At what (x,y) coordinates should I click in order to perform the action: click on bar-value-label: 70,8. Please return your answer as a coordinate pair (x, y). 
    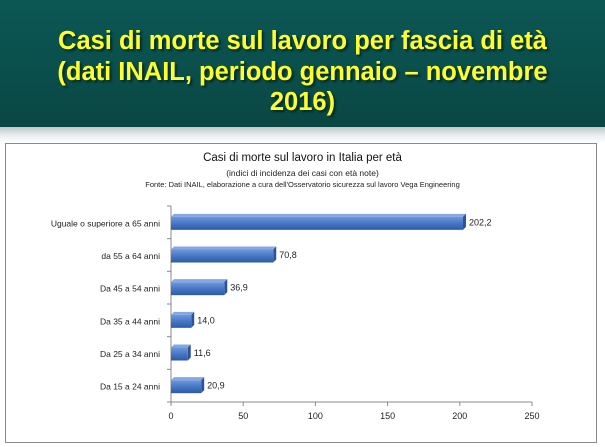
    Looking at the image, I should click on (288, 255).